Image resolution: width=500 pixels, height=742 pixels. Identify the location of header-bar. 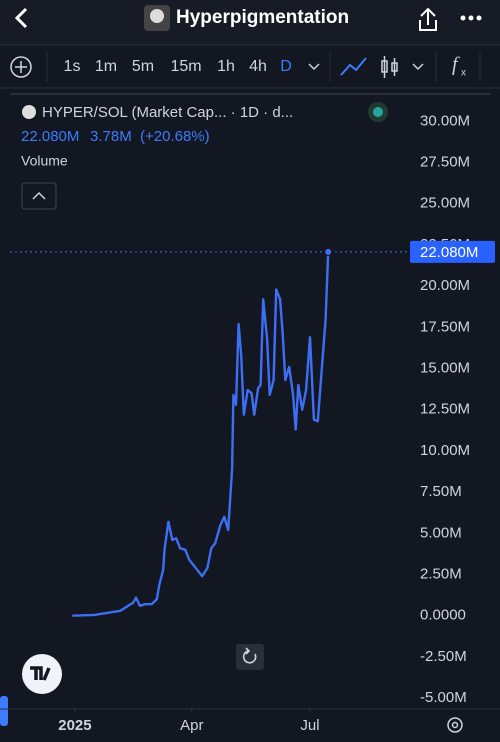
(250, 22).